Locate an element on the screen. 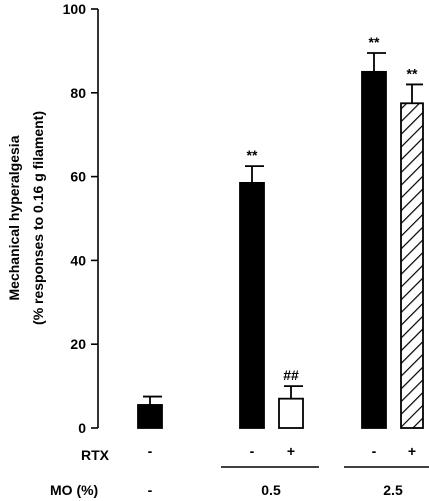 The image size is (429, 501). y-tick-label: 60 is located at coordinates (78, 177).